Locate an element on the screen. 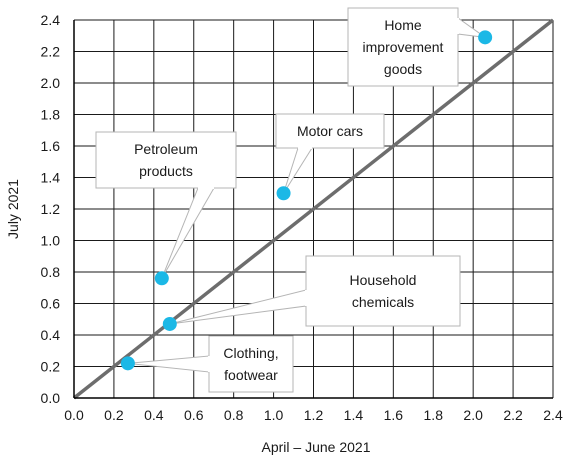 The image size is (574, 462). y-tick-label: 2.2 is located at coordinates (51, 52).